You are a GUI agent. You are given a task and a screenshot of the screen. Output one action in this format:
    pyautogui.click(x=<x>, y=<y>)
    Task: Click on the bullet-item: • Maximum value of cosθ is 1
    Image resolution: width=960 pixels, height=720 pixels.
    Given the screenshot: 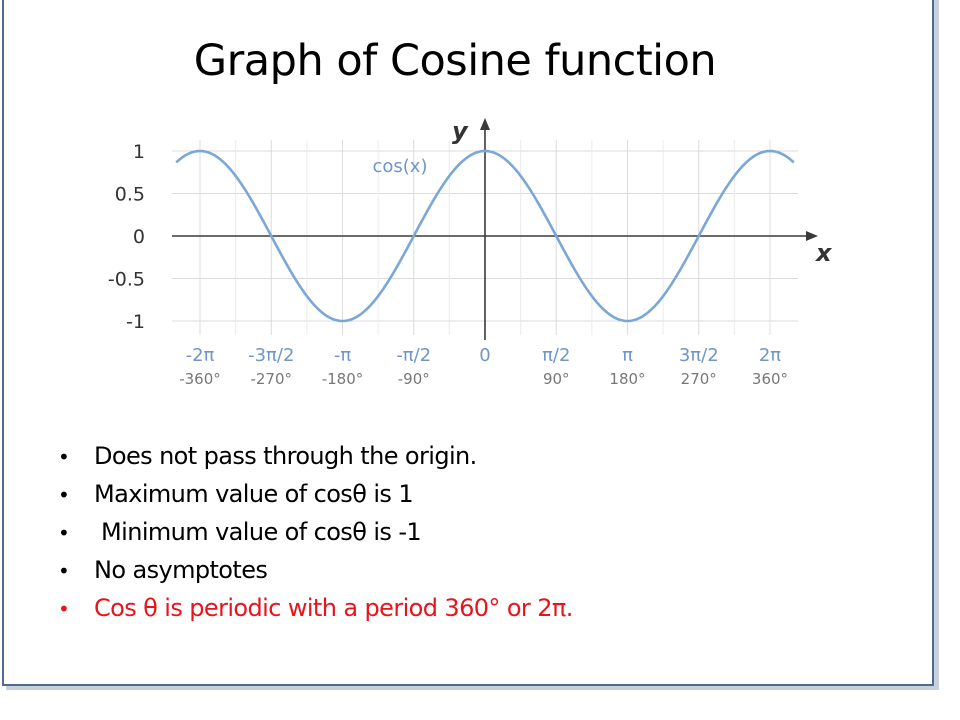 What is the action you would take?
    pyautogui.click(x=315, y=494)
    